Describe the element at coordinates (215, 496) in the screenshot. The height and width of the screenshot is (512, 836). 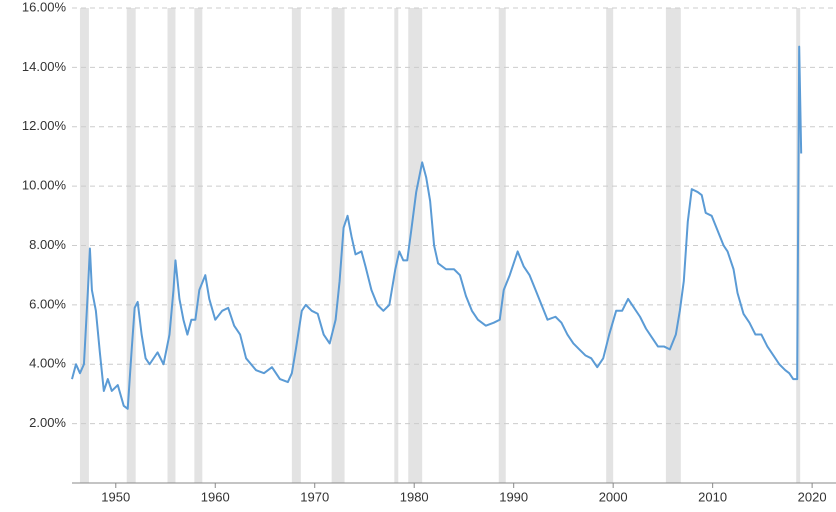
I see `x-tick-label: 1960` at that location.